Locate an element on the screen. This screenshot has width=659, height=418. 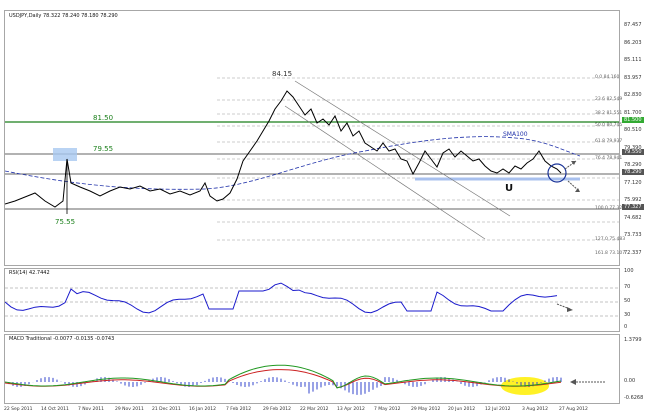
price-axis-label: 73.733 is located at coordinates (633, 235).